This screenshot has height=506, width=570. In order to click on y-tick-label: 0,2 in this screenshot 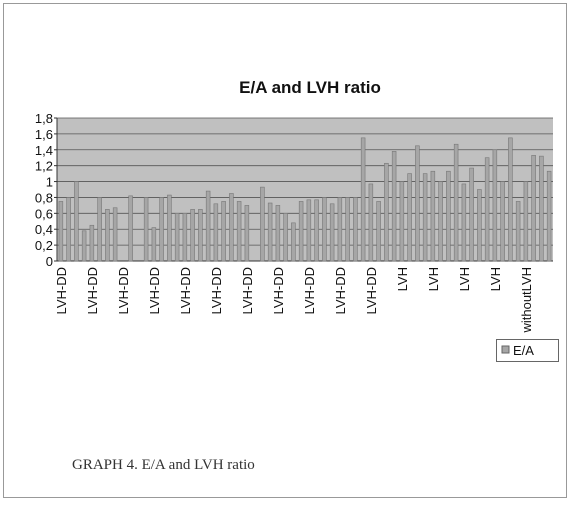, I will do `click(44, 245)`.